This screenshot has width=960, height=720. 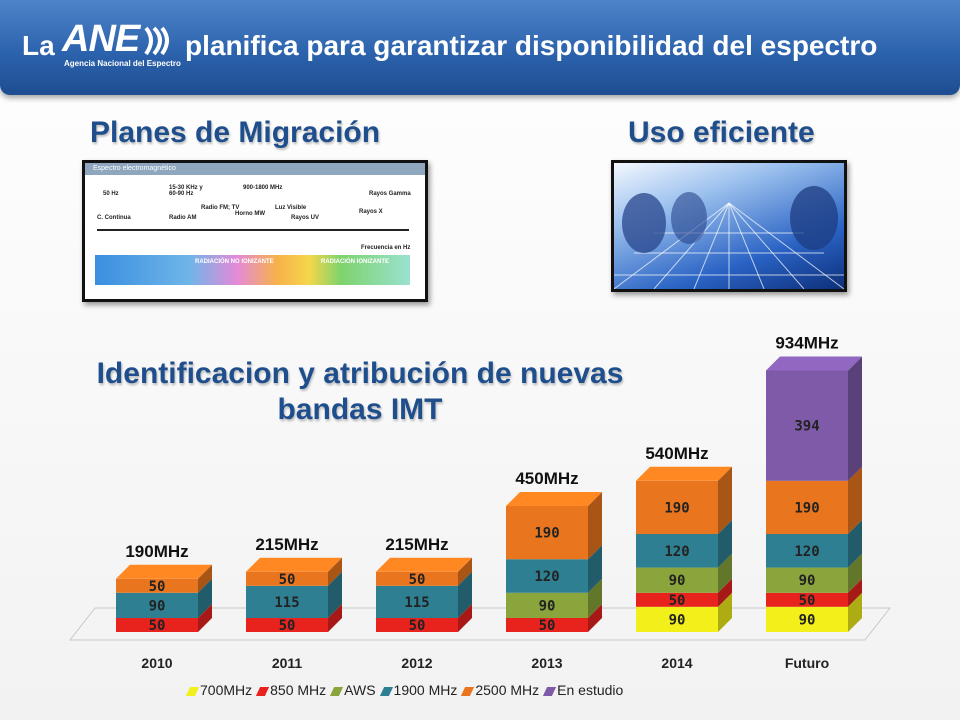 What do you see at coordinates (507, 690) in the screenshot?
I see `legend-label: 2500 MHz` at bounding box center [507, 690].